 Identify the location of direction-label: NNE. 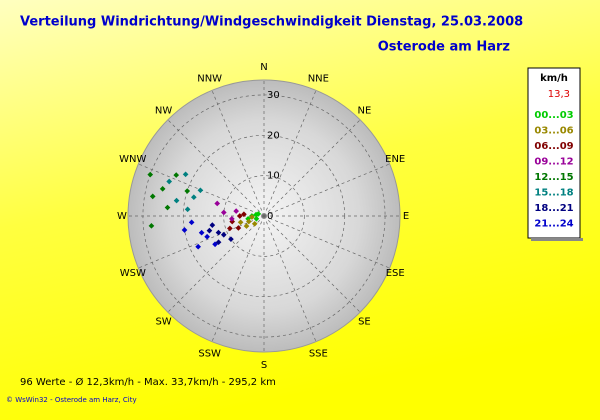
(318, 78).